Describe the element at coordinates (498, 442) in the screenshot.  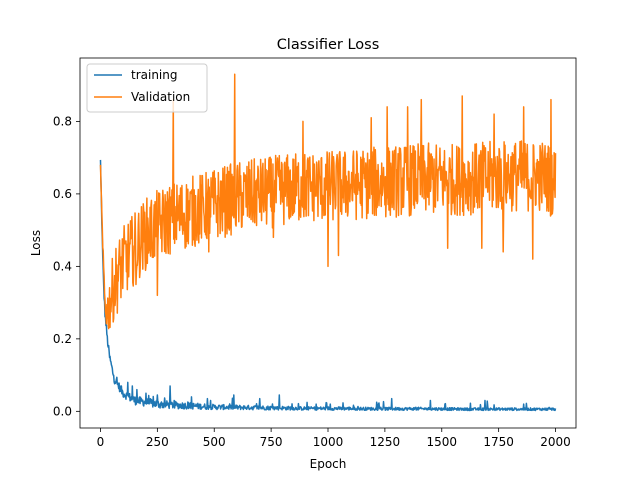
I see `x-tick-label: 1750` at that location.